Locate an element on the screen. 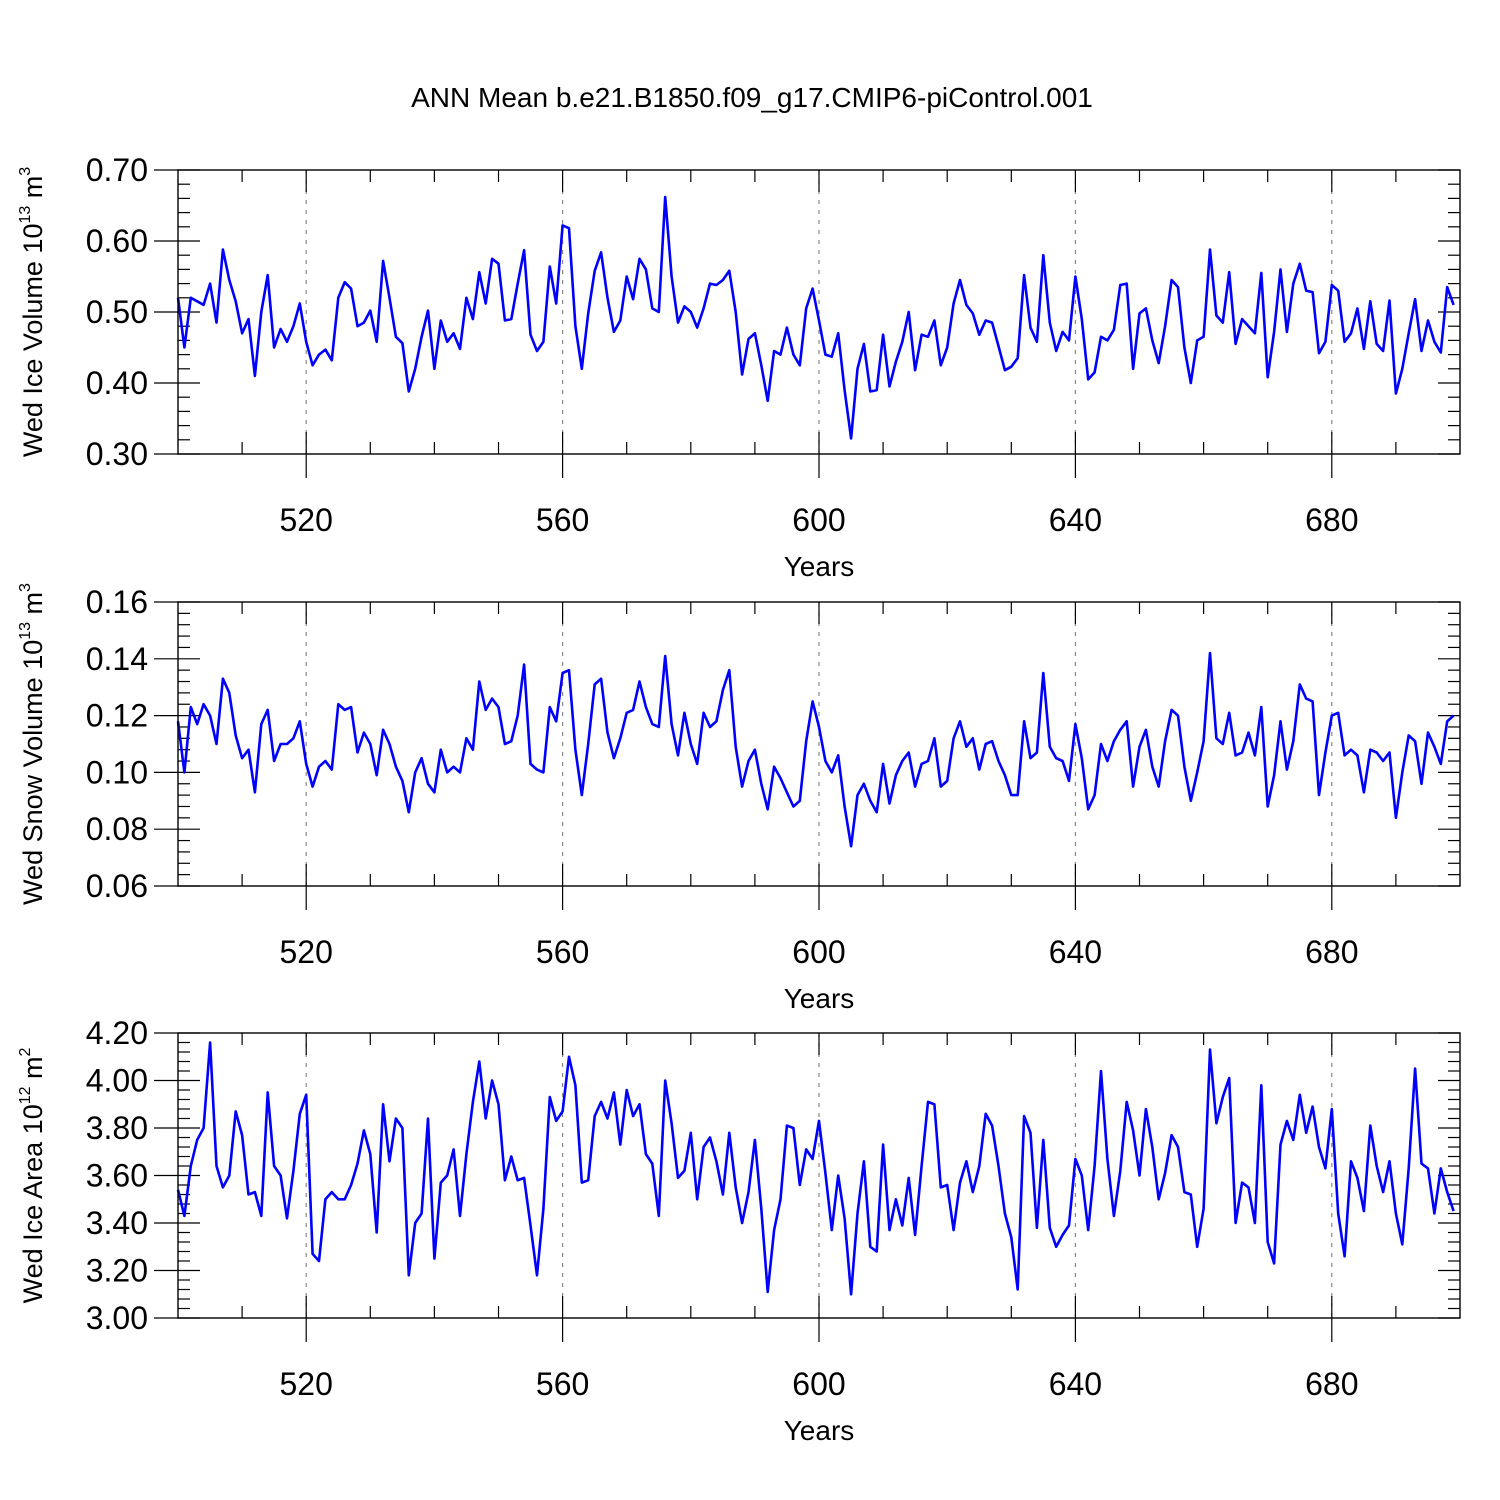 Image resolution: width=1500 pixels, height=1500 pixels. y-tick-label: 0.08 is located at coordinates (117, 829).